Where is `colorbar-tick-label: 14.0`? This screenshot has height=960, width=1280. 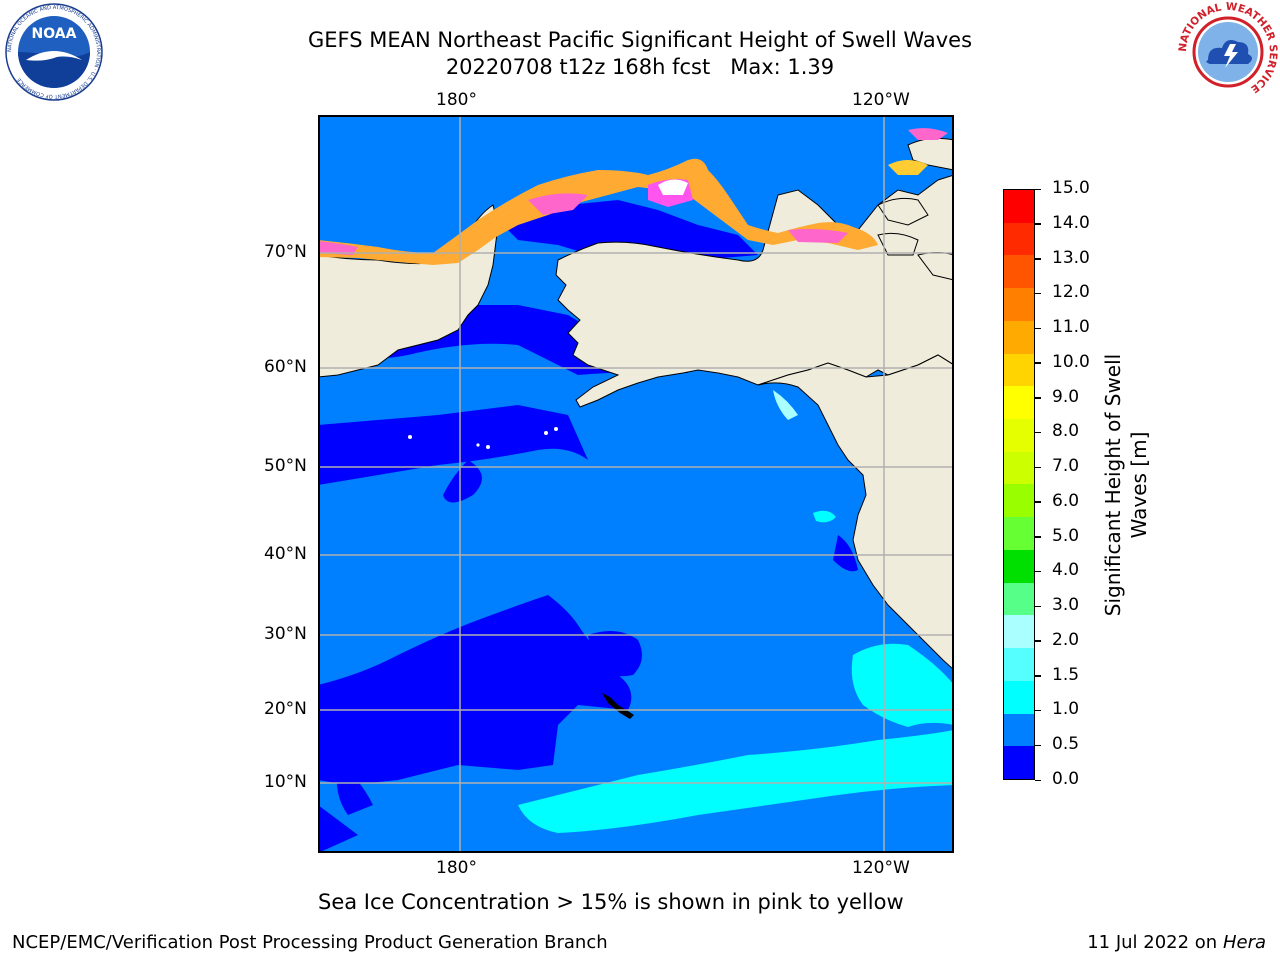
colorbar-tick-label: 14.0 is located at coordinates (1071, 222).